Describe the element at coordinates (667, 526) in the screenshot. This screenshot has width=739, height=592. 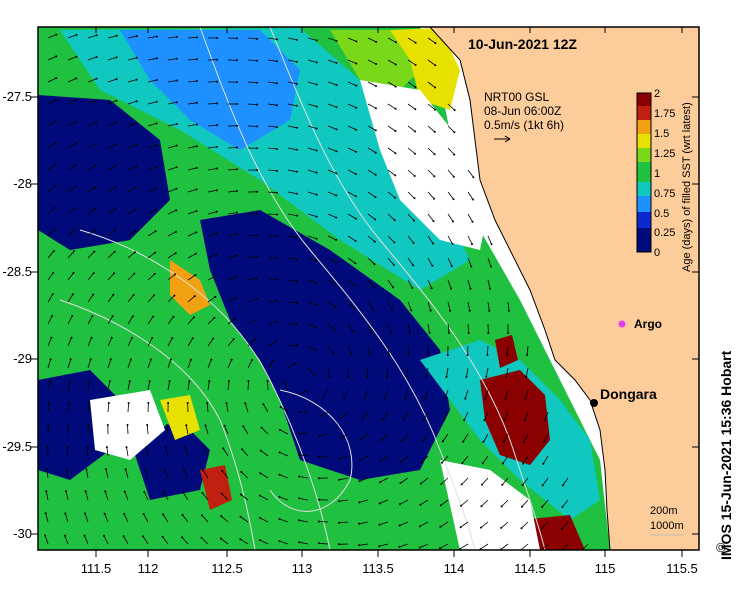
I see `depth-legend-1000m: 1000m` at that location.